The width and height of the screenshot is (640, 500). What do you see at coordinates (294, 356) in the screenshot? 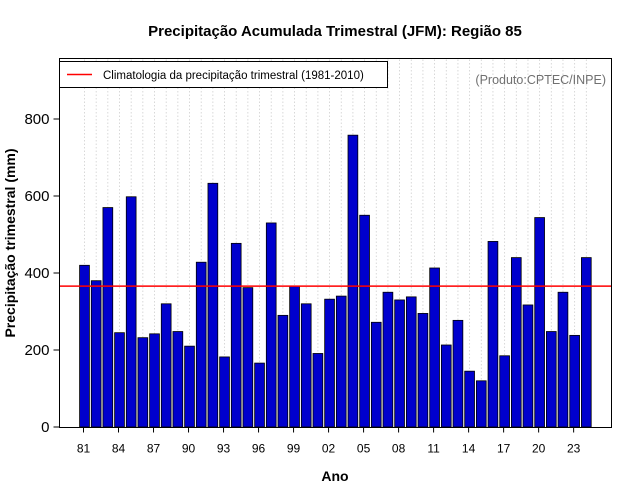
I see `bar-1999` at bounding box center [294, 356].